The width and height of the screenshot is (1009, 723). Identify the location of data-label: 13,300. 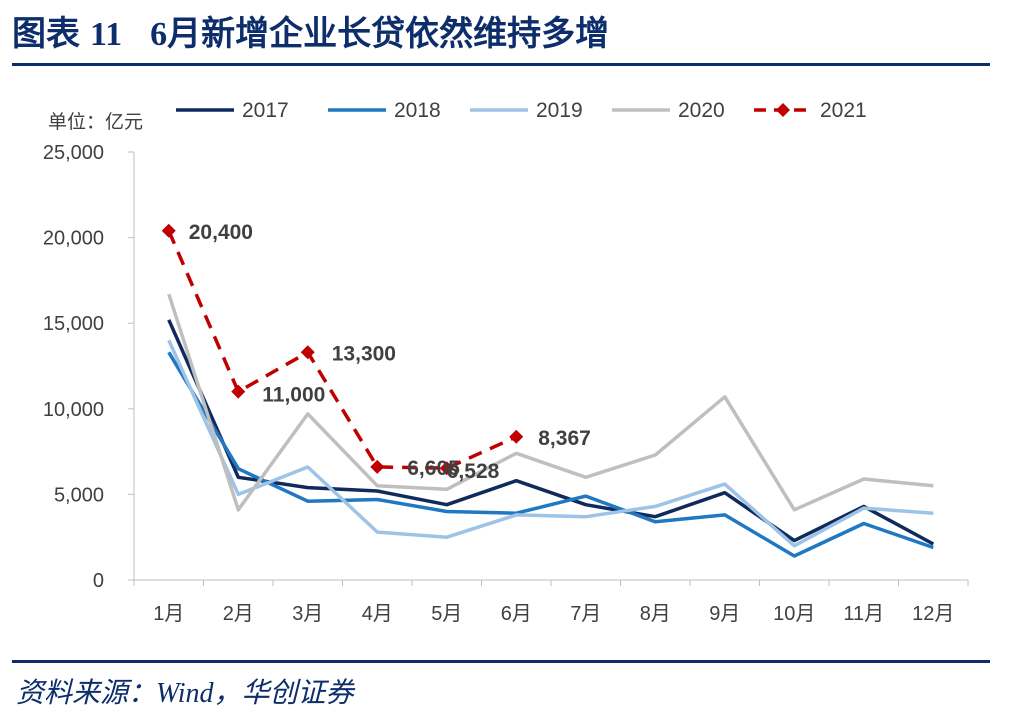
(364, 353).